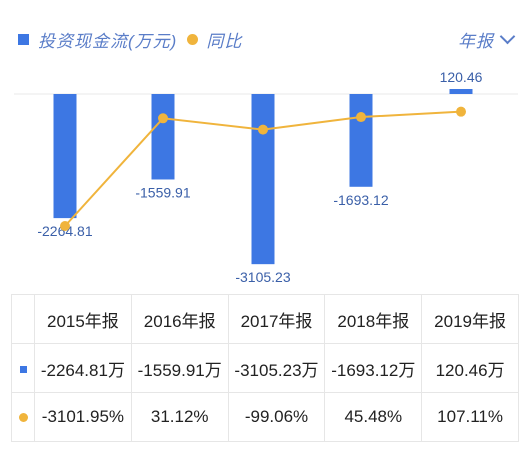 The image size is (531, 451). Describe the element at coordinates (263, 179) in the screenshot. I see `bar-2017年报` at that location.